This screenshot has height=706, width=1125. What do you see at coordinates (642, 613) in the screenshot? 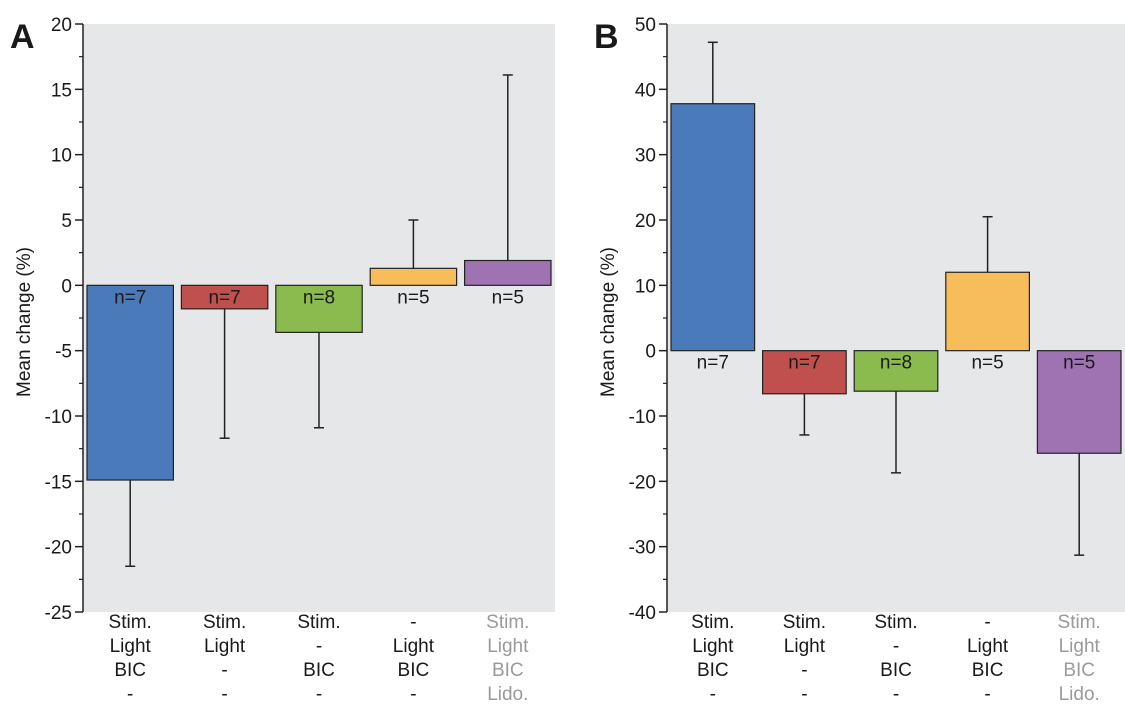
I see `y-tick-label: -40` at bounding box center [642, 613].